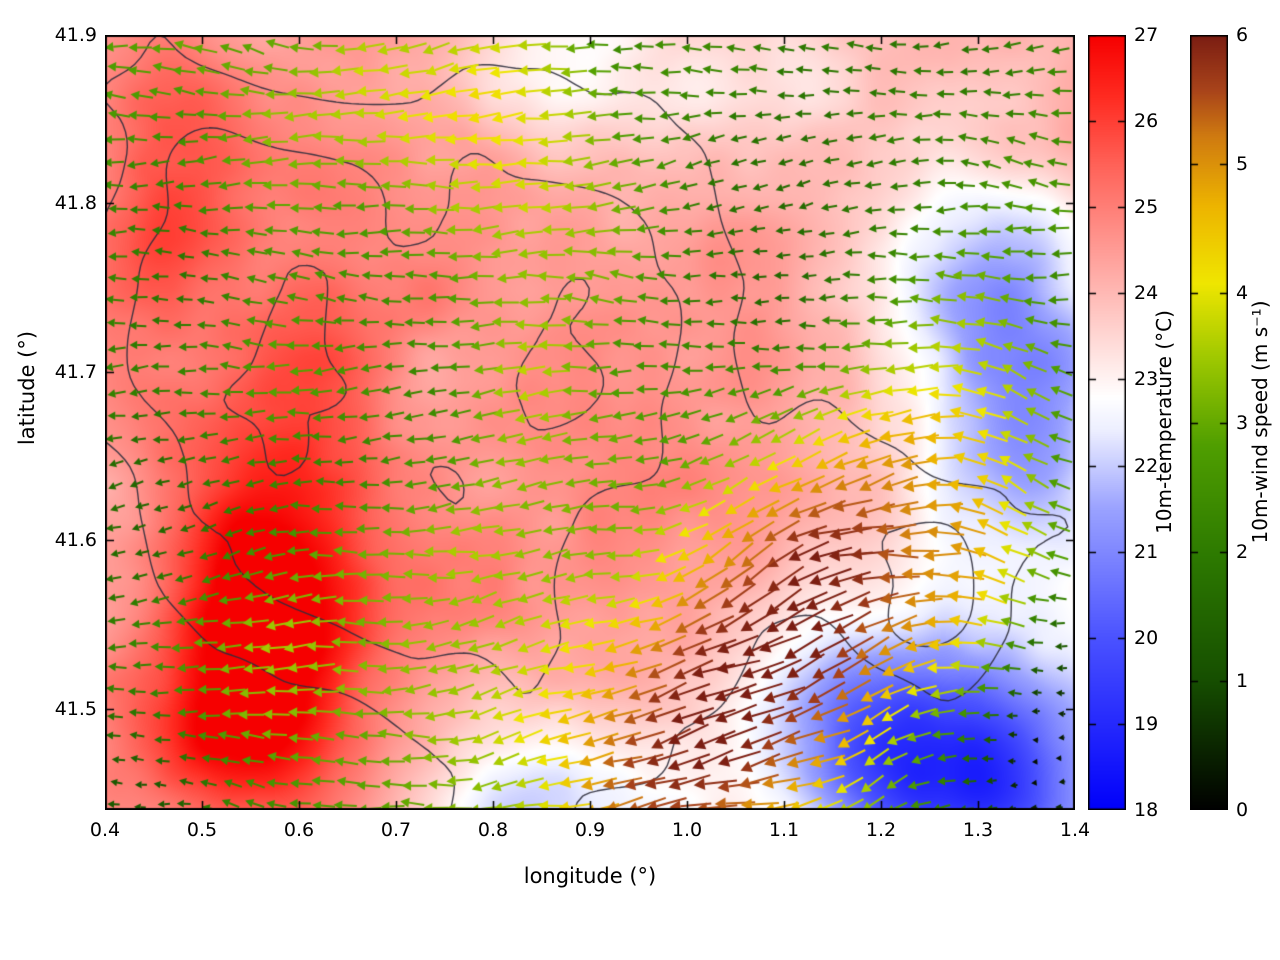 The width and height of the screenshot is (1280, 960). What do you see at coordinates (1146, 121) in the screenshot?
I see `temperature-cb-tick-label-8: 26` at bounding box center [1146, 121].